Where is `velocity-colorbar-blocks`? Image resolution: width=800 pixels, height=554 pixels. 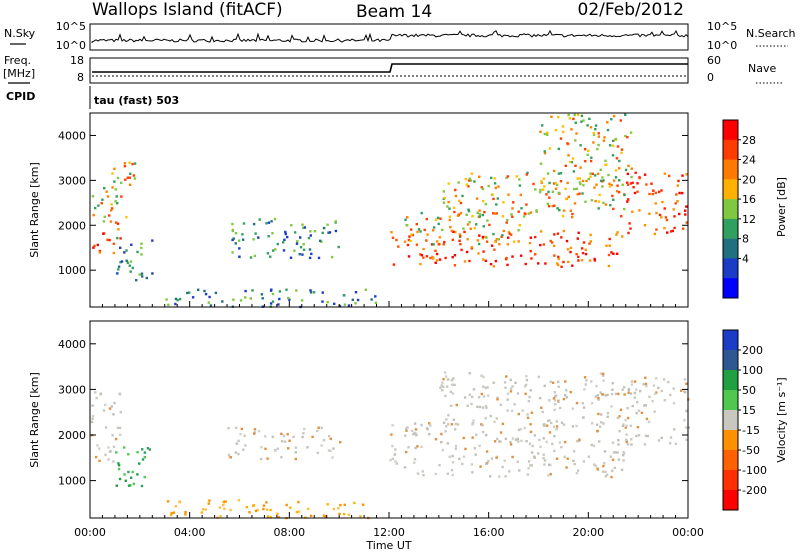
velocity-colorbar-blocks is located at coordinates (730, 420).